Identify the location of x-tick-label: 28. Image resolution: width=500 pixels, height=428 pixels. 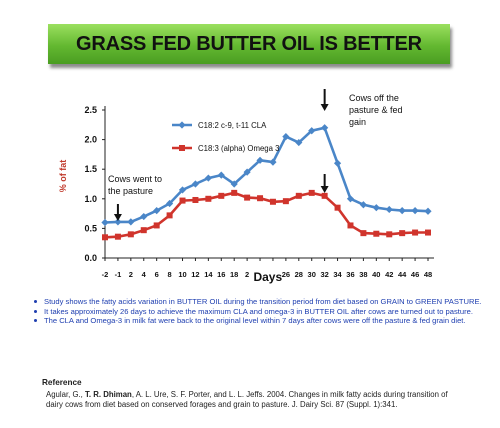
(299, 274).